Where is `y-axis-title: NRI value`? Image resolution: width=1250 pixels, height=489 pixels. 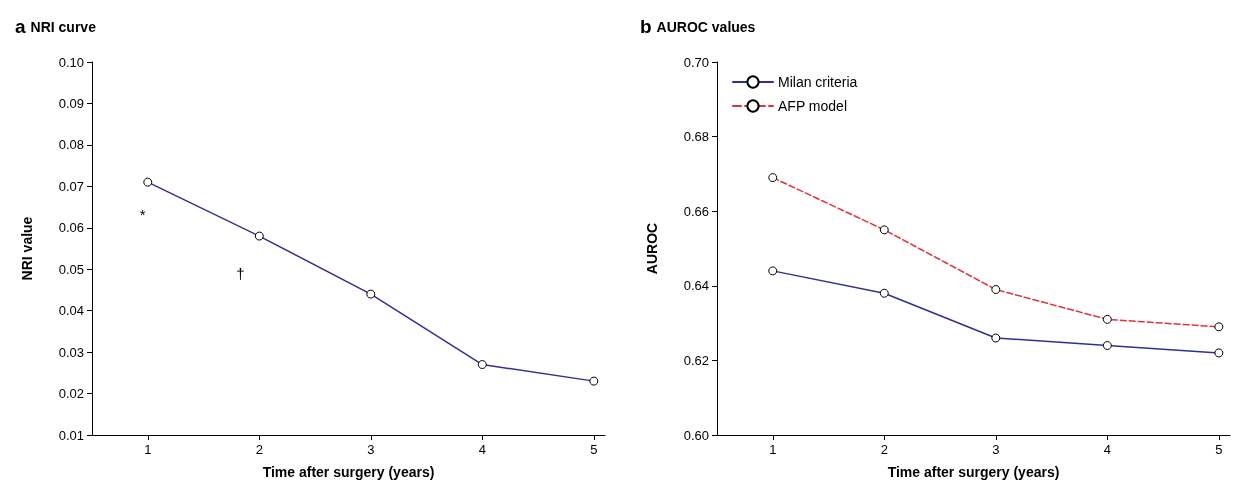 y-axis-title: NRI value is located at coordinates (27, 248).